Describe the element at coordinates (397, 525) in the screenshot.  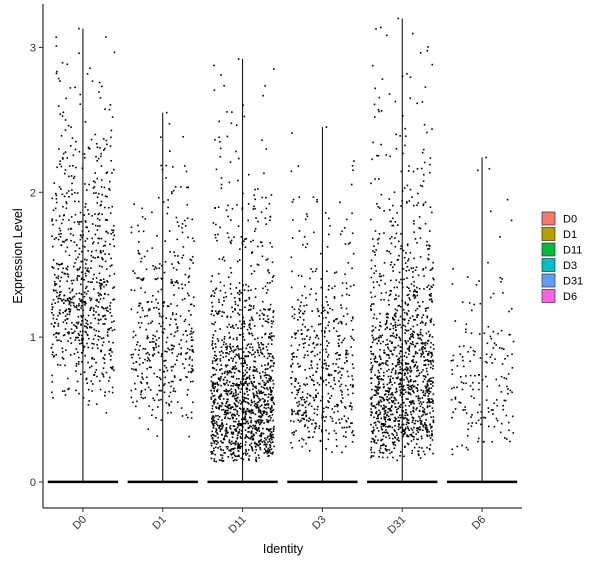
I see `x-tick-label: D31` at that location.